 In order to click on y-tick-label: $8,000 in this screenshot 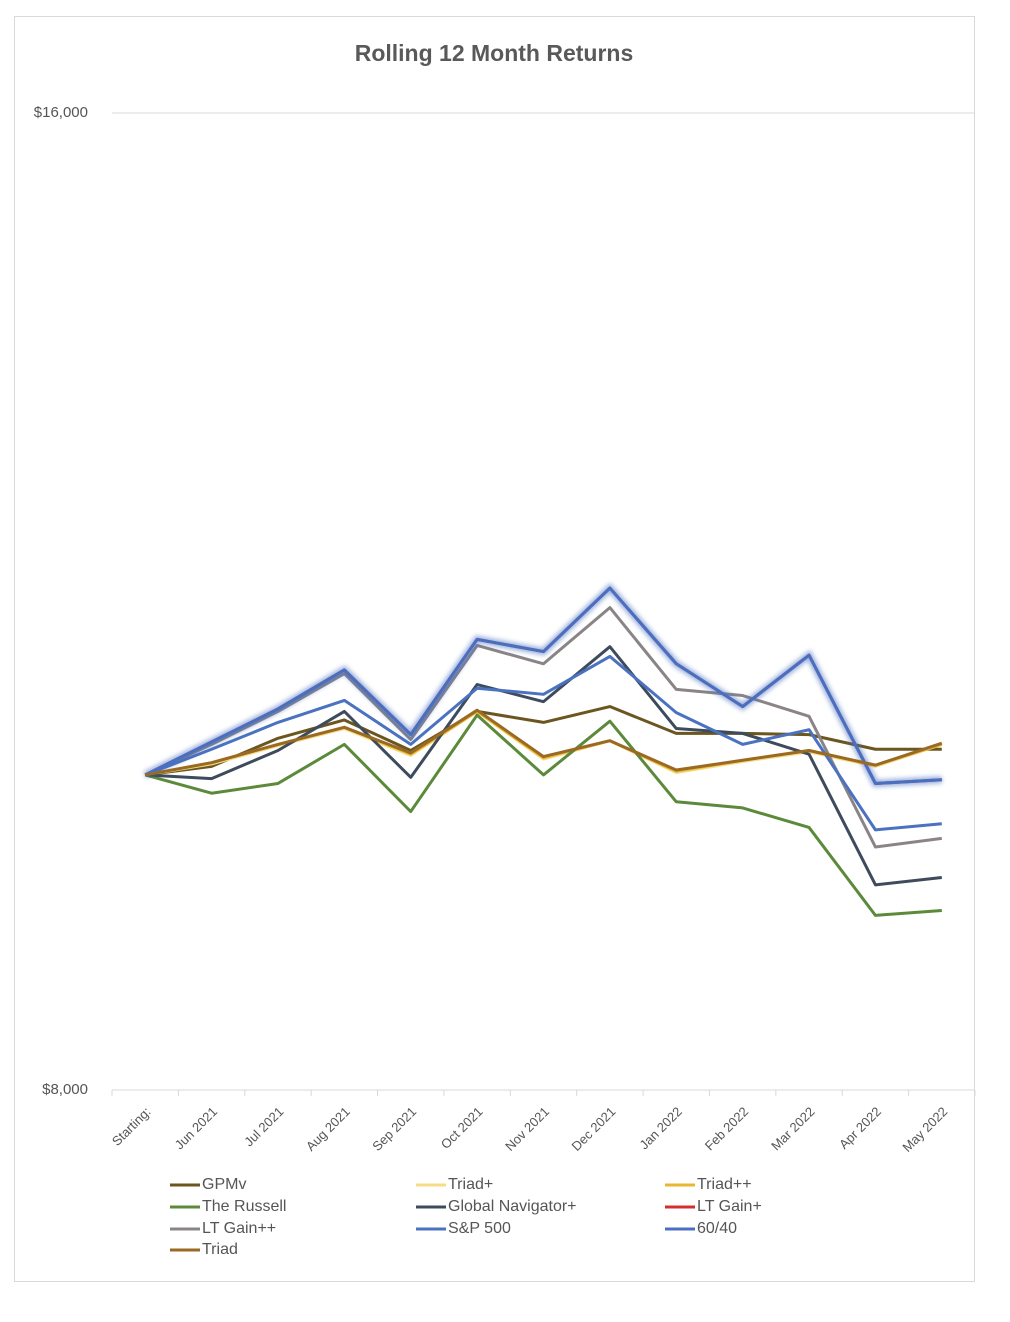, I will do `click(65, 1089)`.